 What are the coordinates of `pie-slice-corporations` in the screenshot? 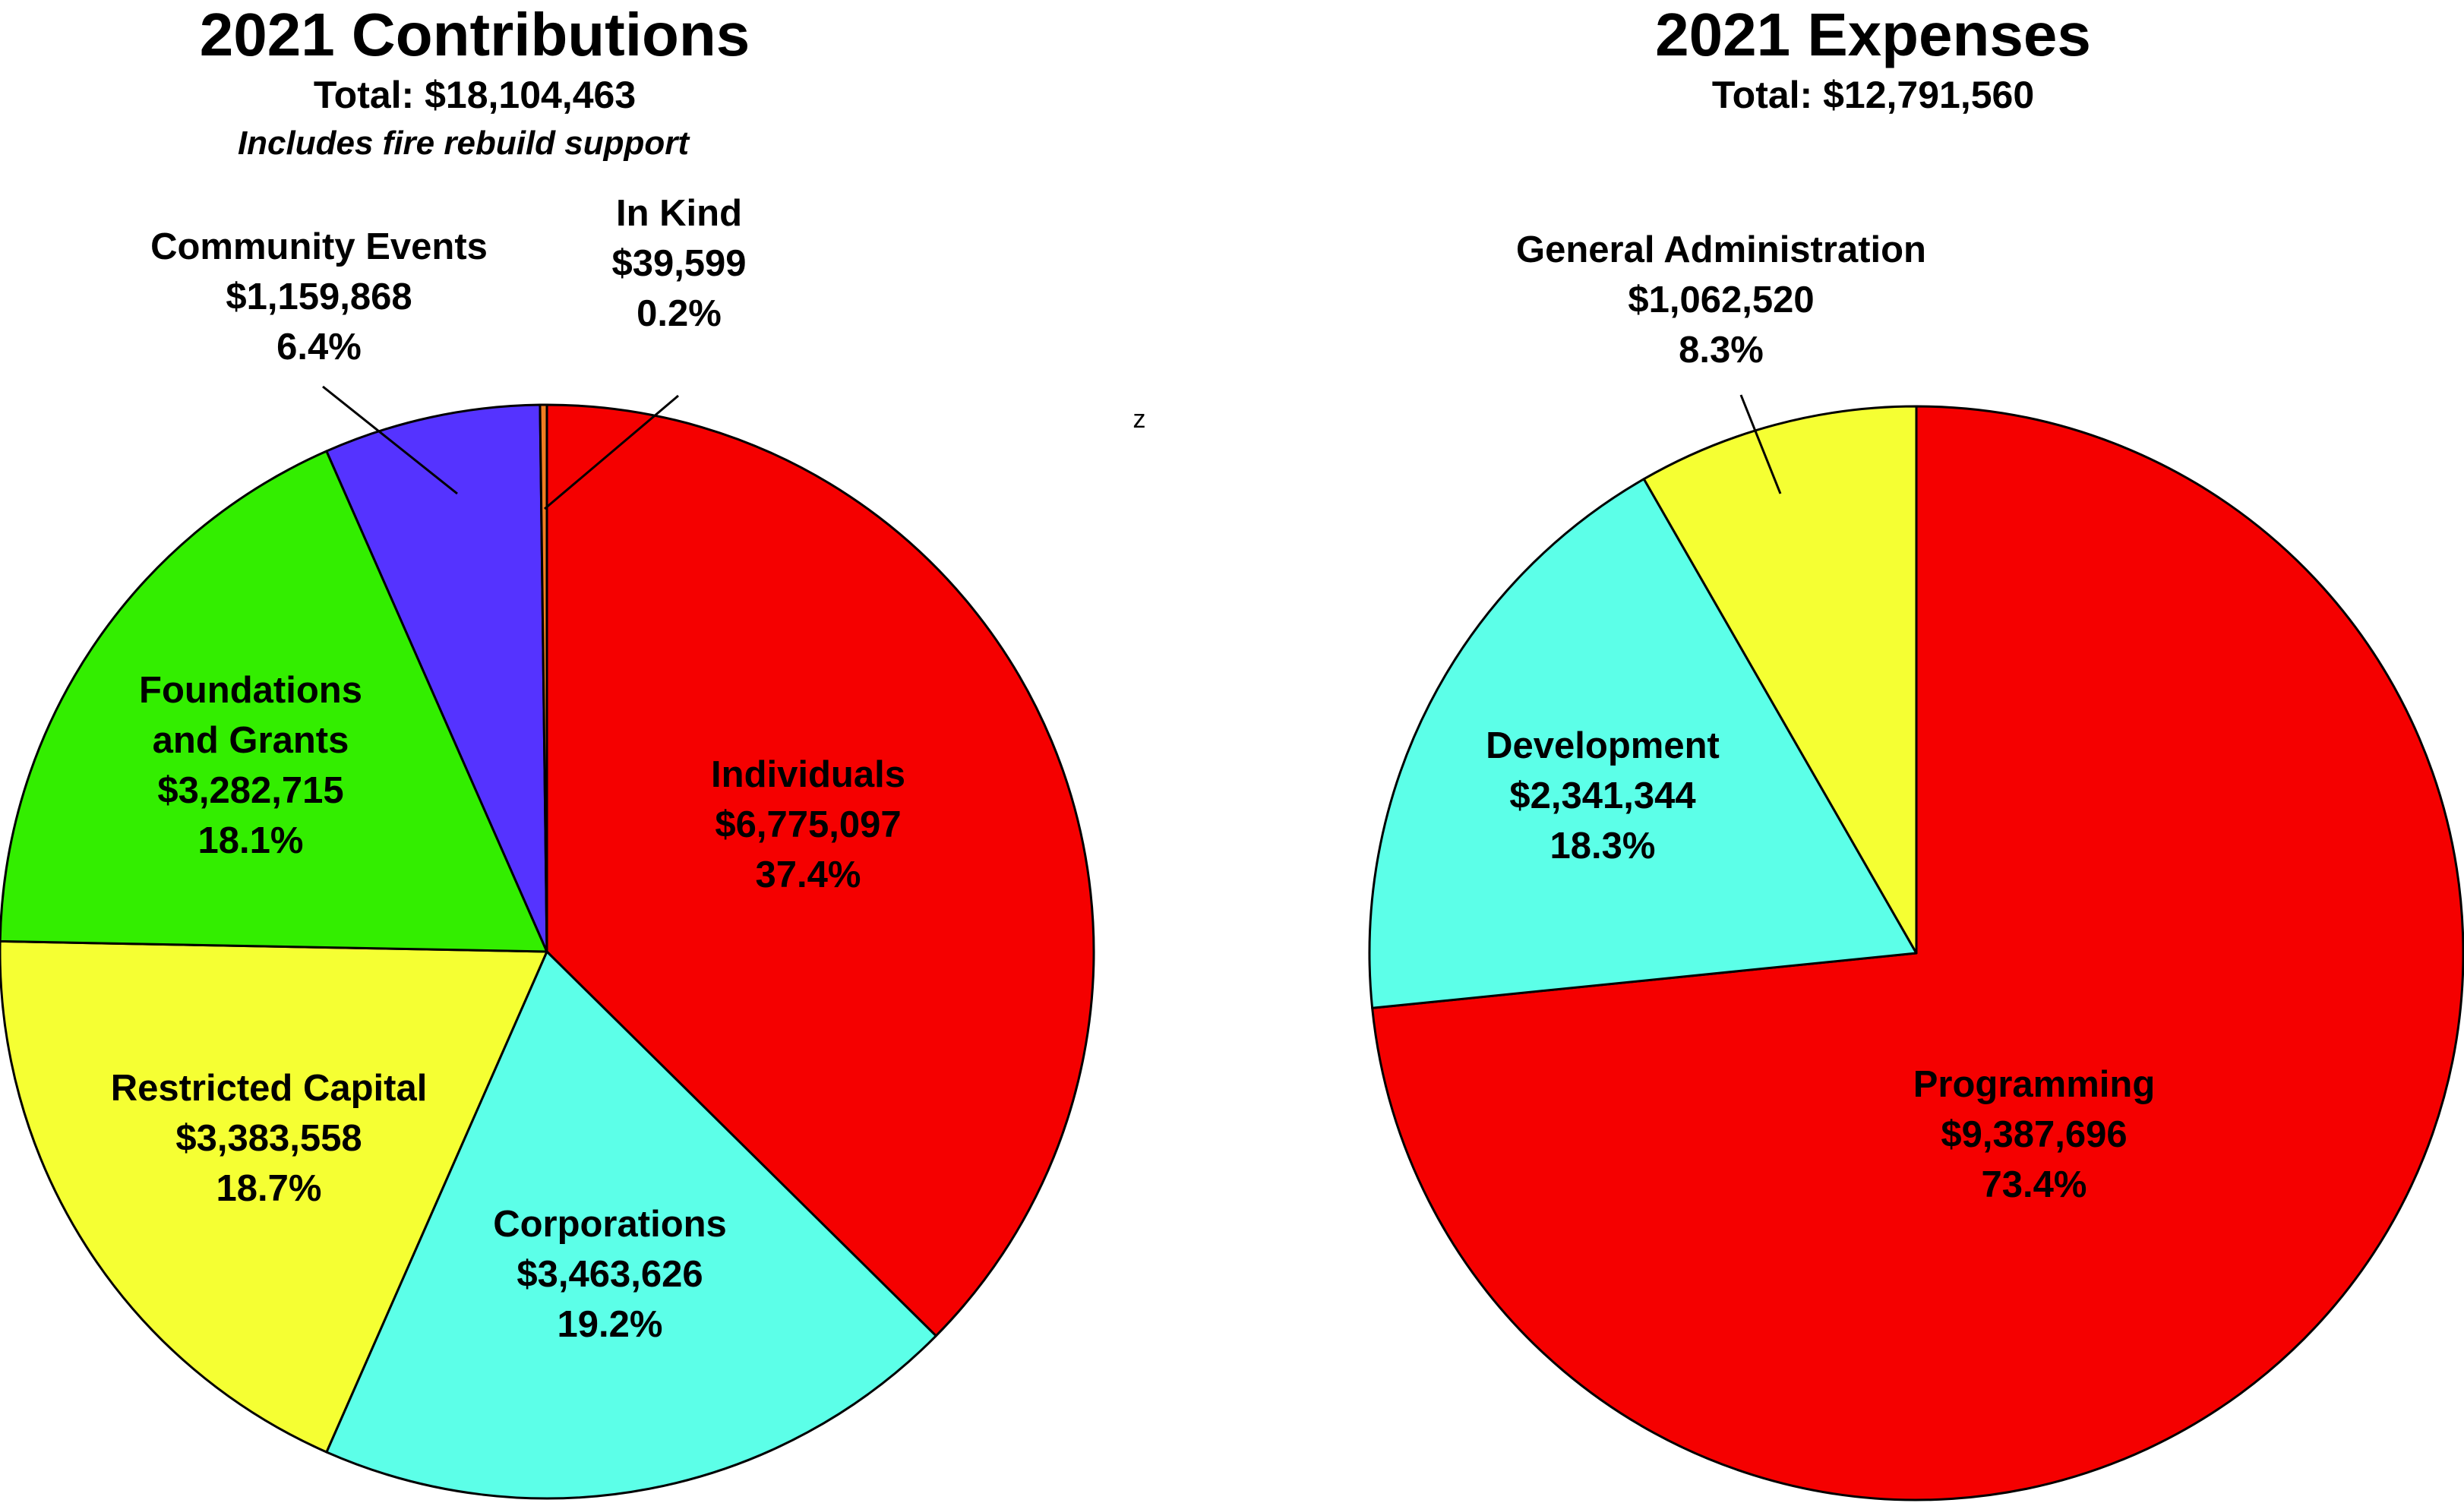 It's located at (631, 1225).